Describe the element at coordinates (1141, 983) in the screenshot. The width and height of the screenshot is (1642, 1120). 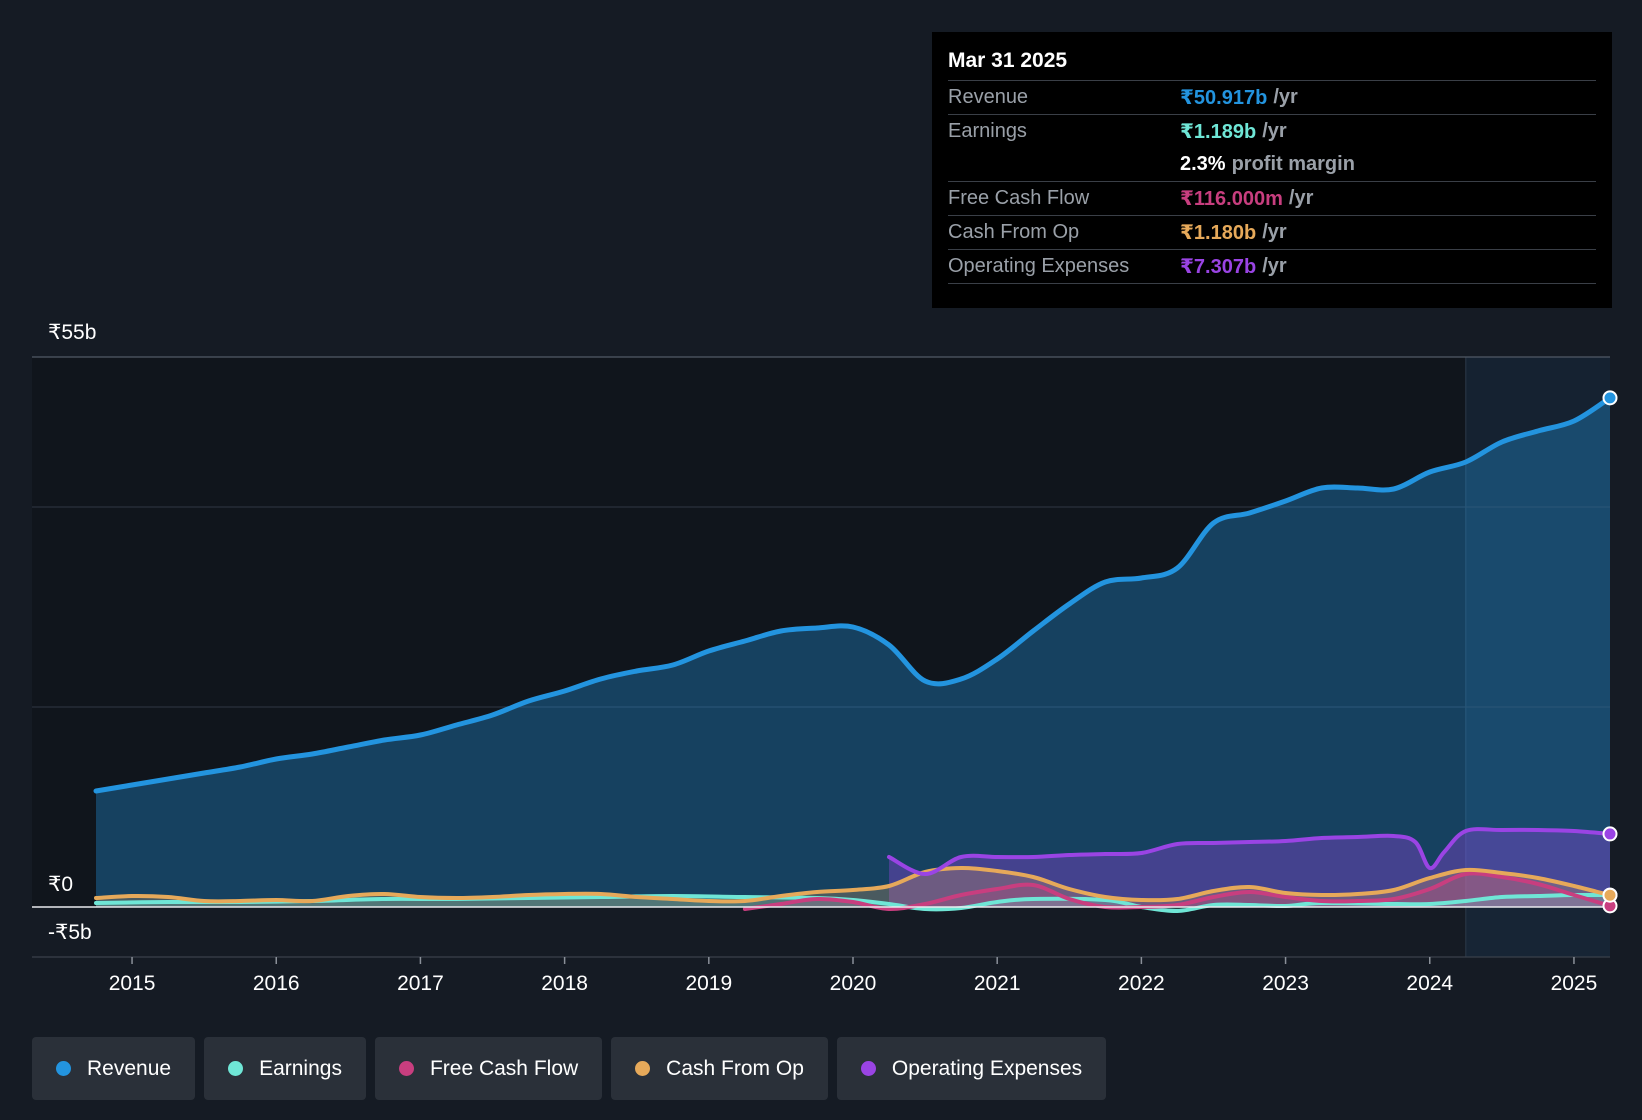
I see `x-tick-label: 2022` at that location.